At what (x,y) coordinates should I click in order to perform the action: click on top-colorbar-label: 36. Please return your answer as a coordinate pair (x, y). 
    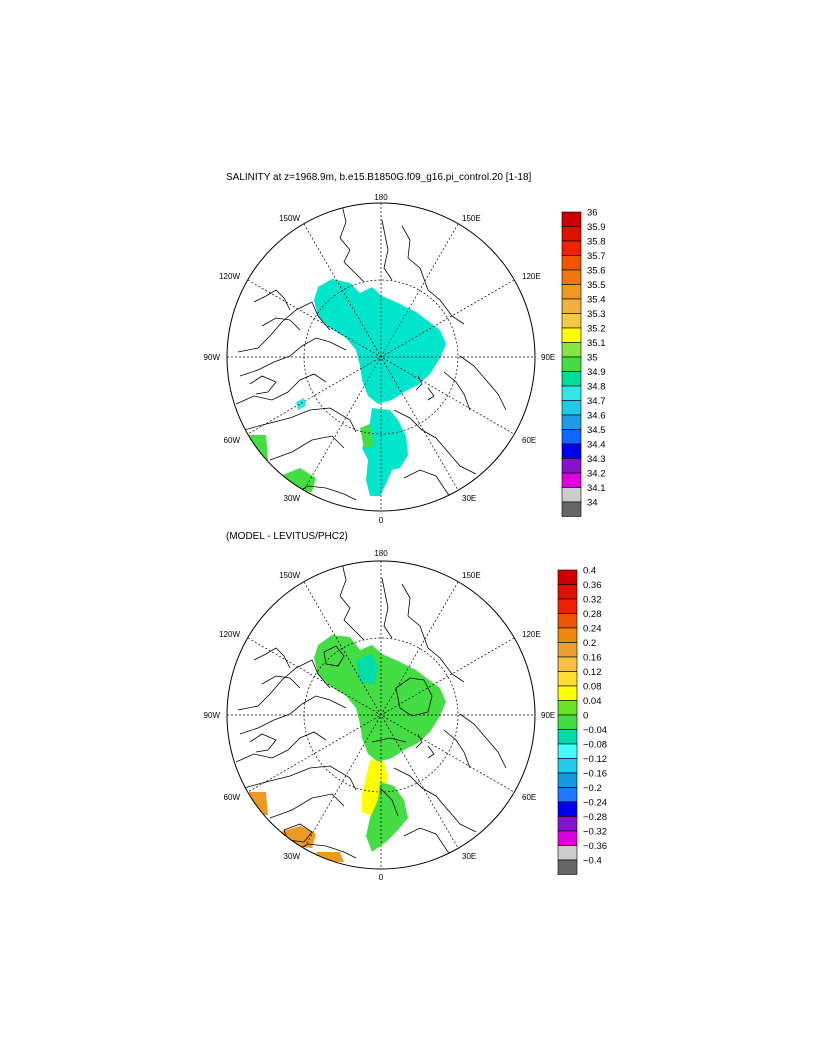
    Looking at the image, I should click on (592, 213).